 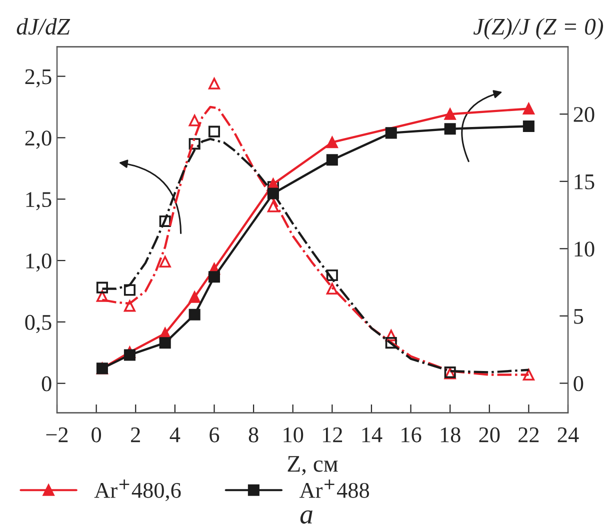 I want to click on y2-tick-label: 0, so click(x=579, y=384).